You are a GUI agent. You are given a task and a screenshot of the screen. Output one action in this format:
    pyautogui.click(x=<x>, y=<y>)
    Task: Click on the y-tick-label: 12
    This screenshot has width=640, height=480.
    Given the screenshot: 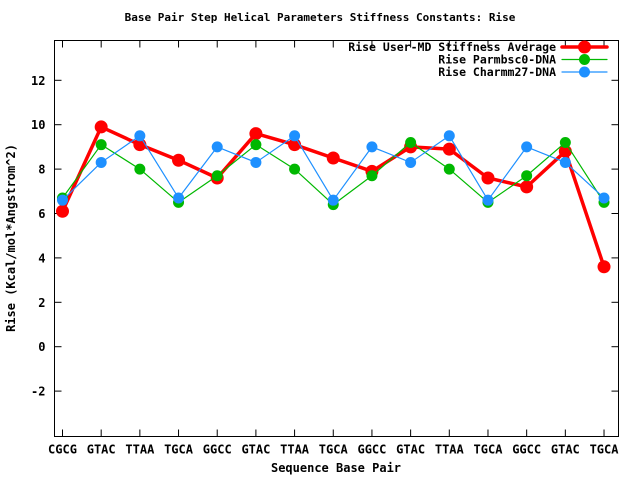 What is the action you would take?
    pyautogui.click(x=38, y=81)
    